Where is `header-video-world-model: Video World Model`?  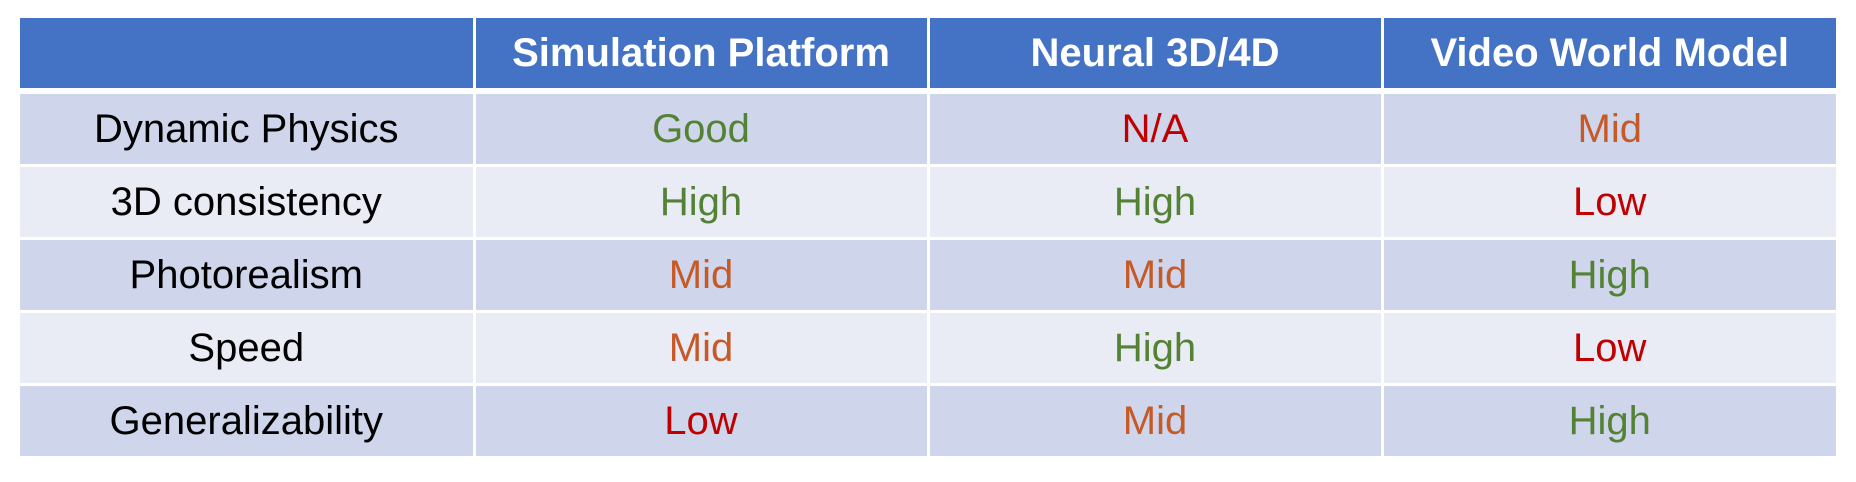
header-video-world-model: Video World Model is located at coordinates (1608, 56).